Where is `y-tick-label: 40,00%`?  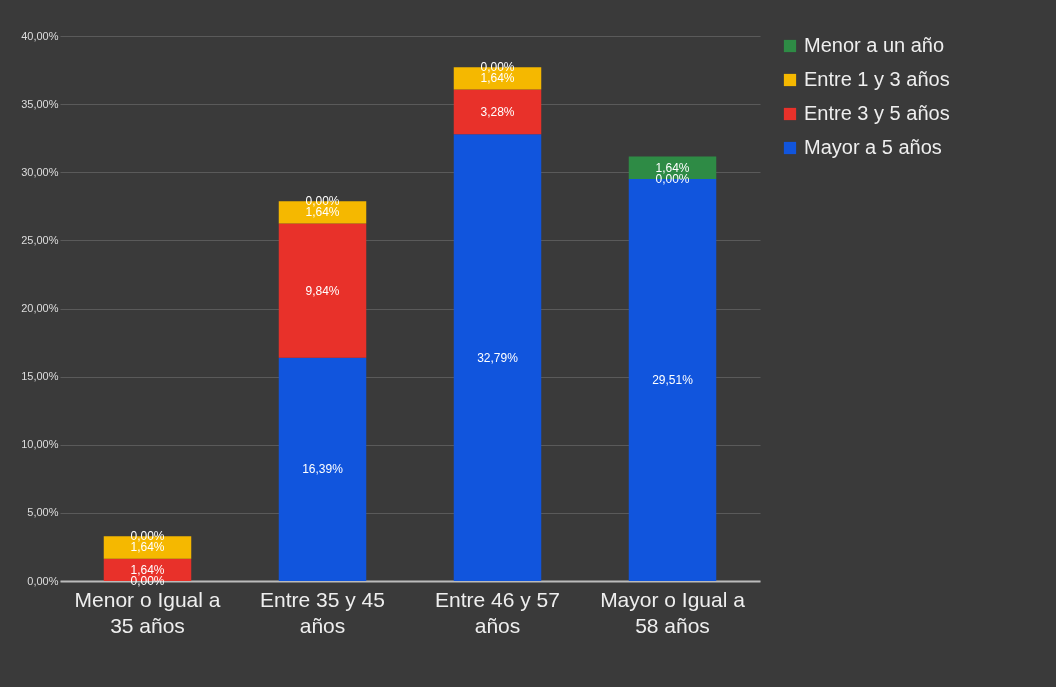
y-tick-label: 40,00% is located at coordinates (40, 35).